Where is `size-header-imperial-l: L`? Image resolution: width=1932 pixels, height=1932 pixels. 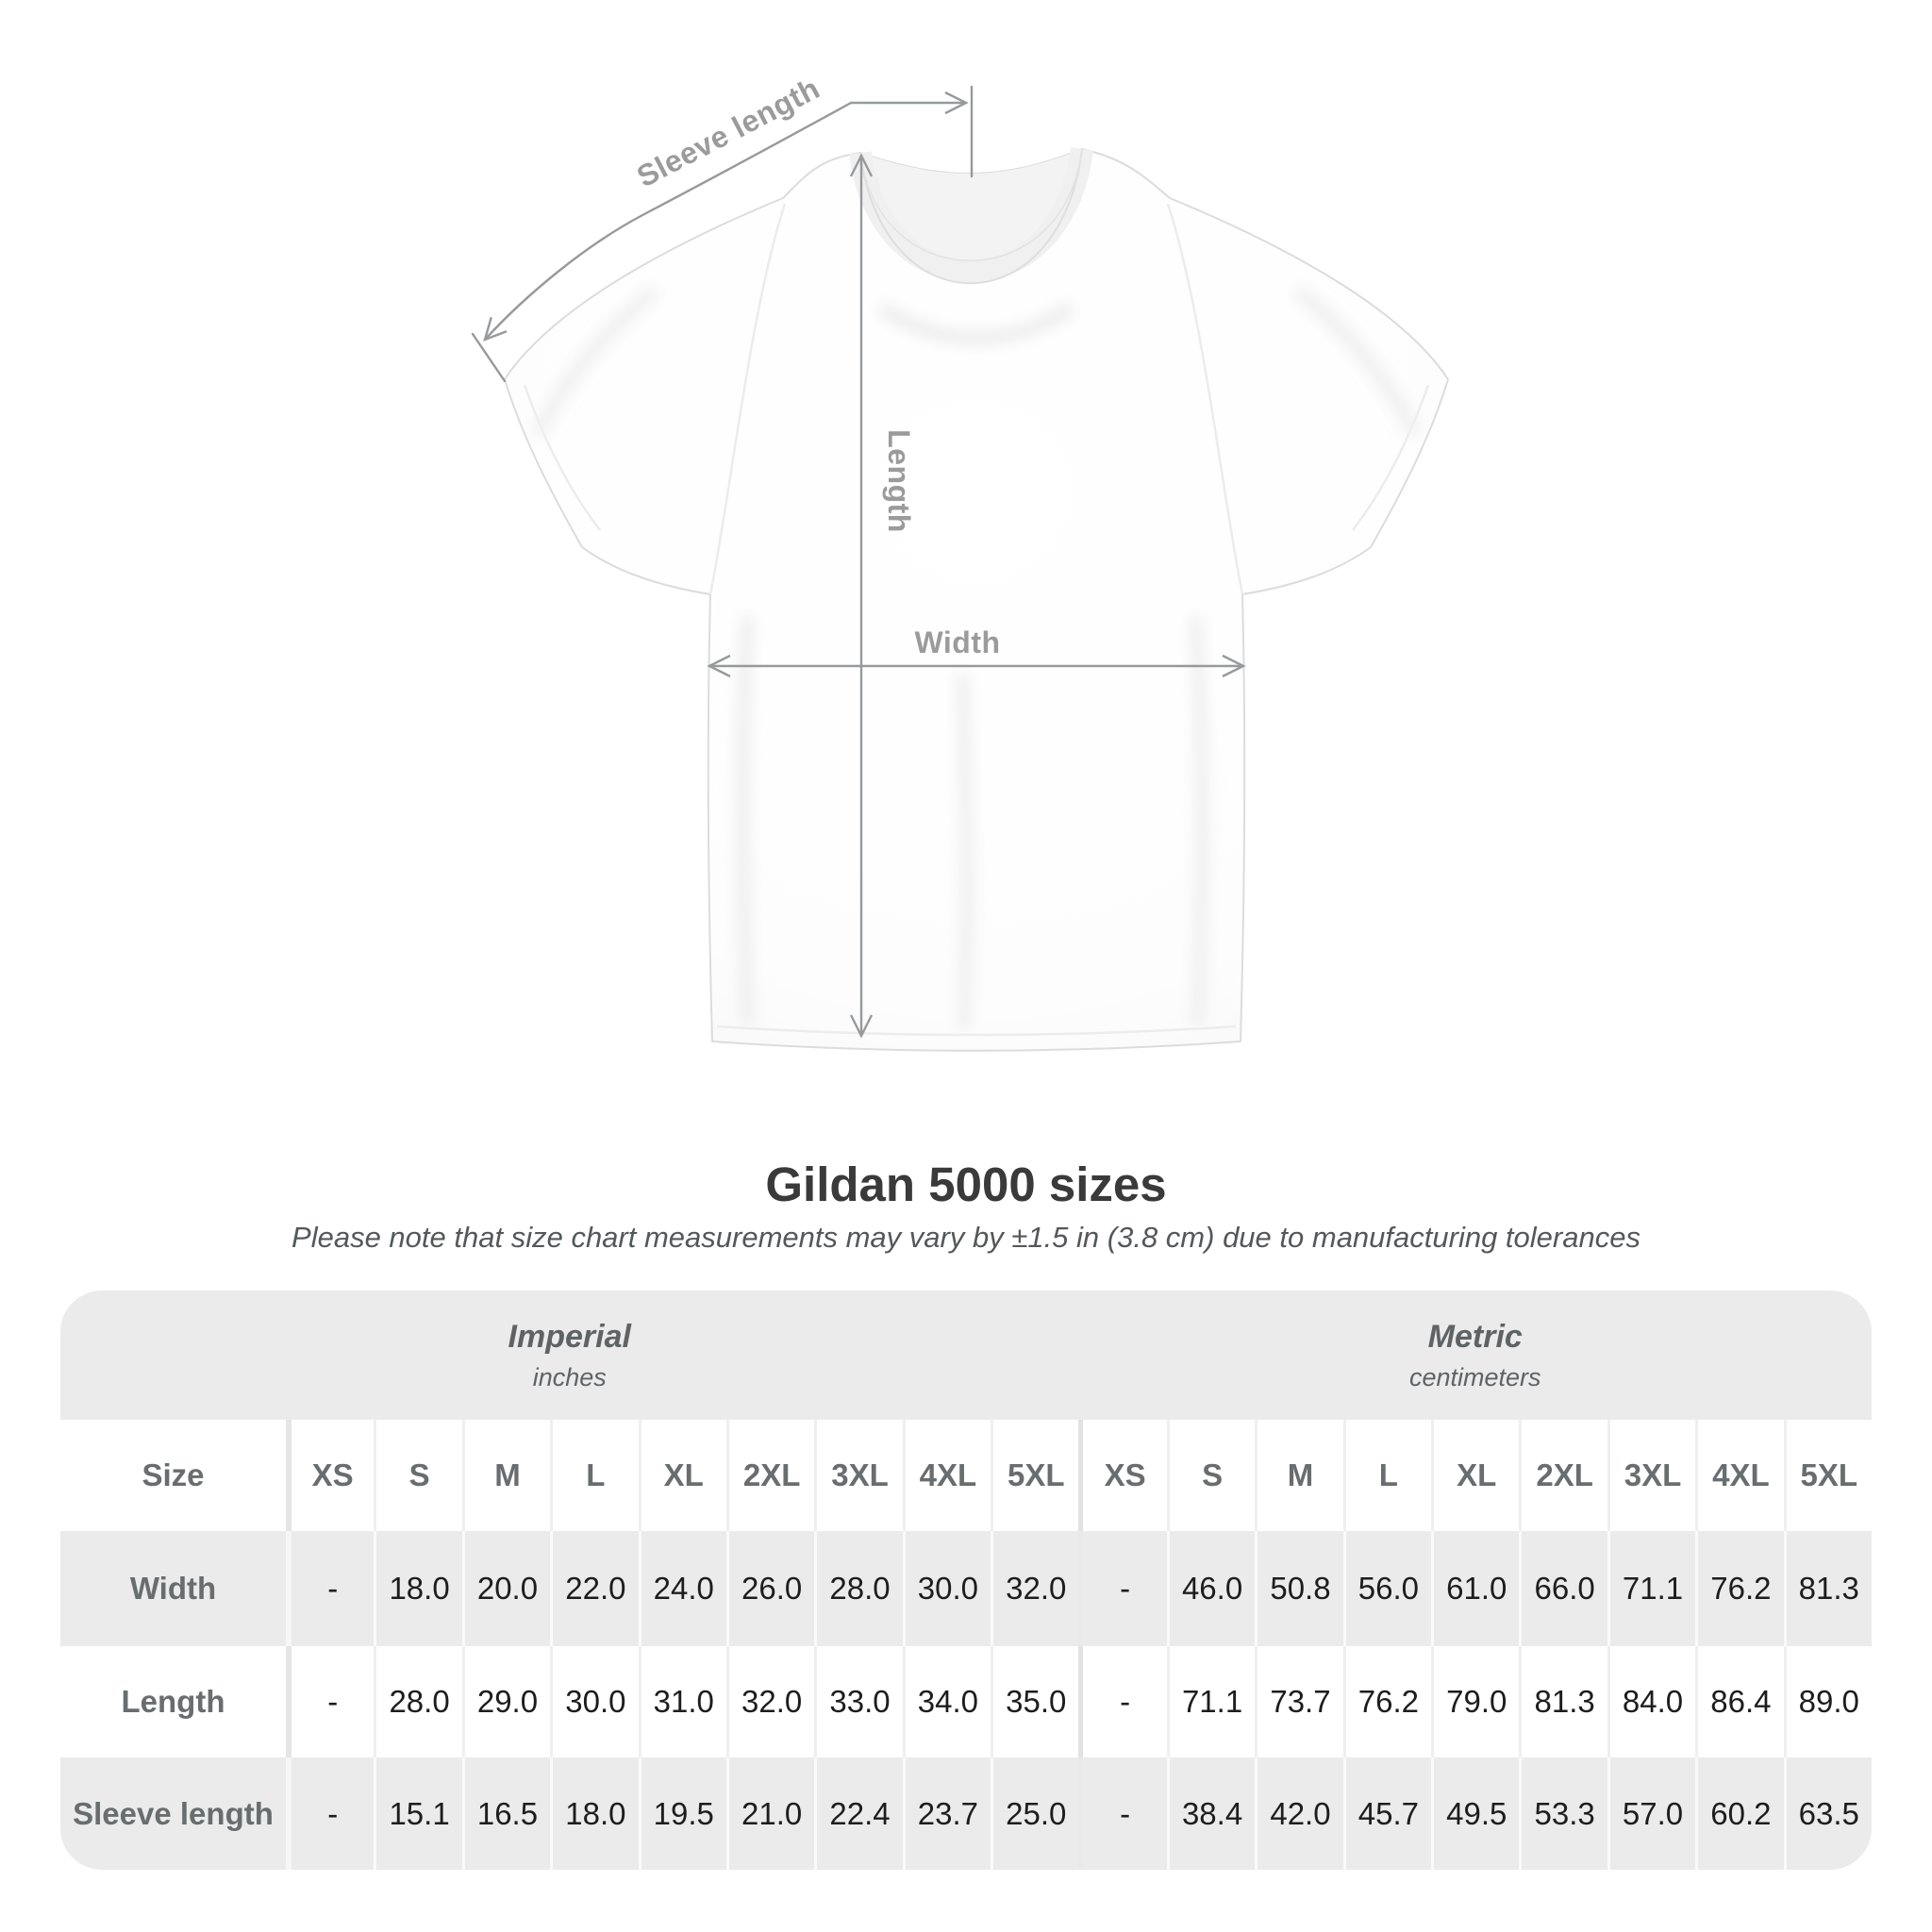
size-header-imperial-l: L is located at coordinates (594, 1476).